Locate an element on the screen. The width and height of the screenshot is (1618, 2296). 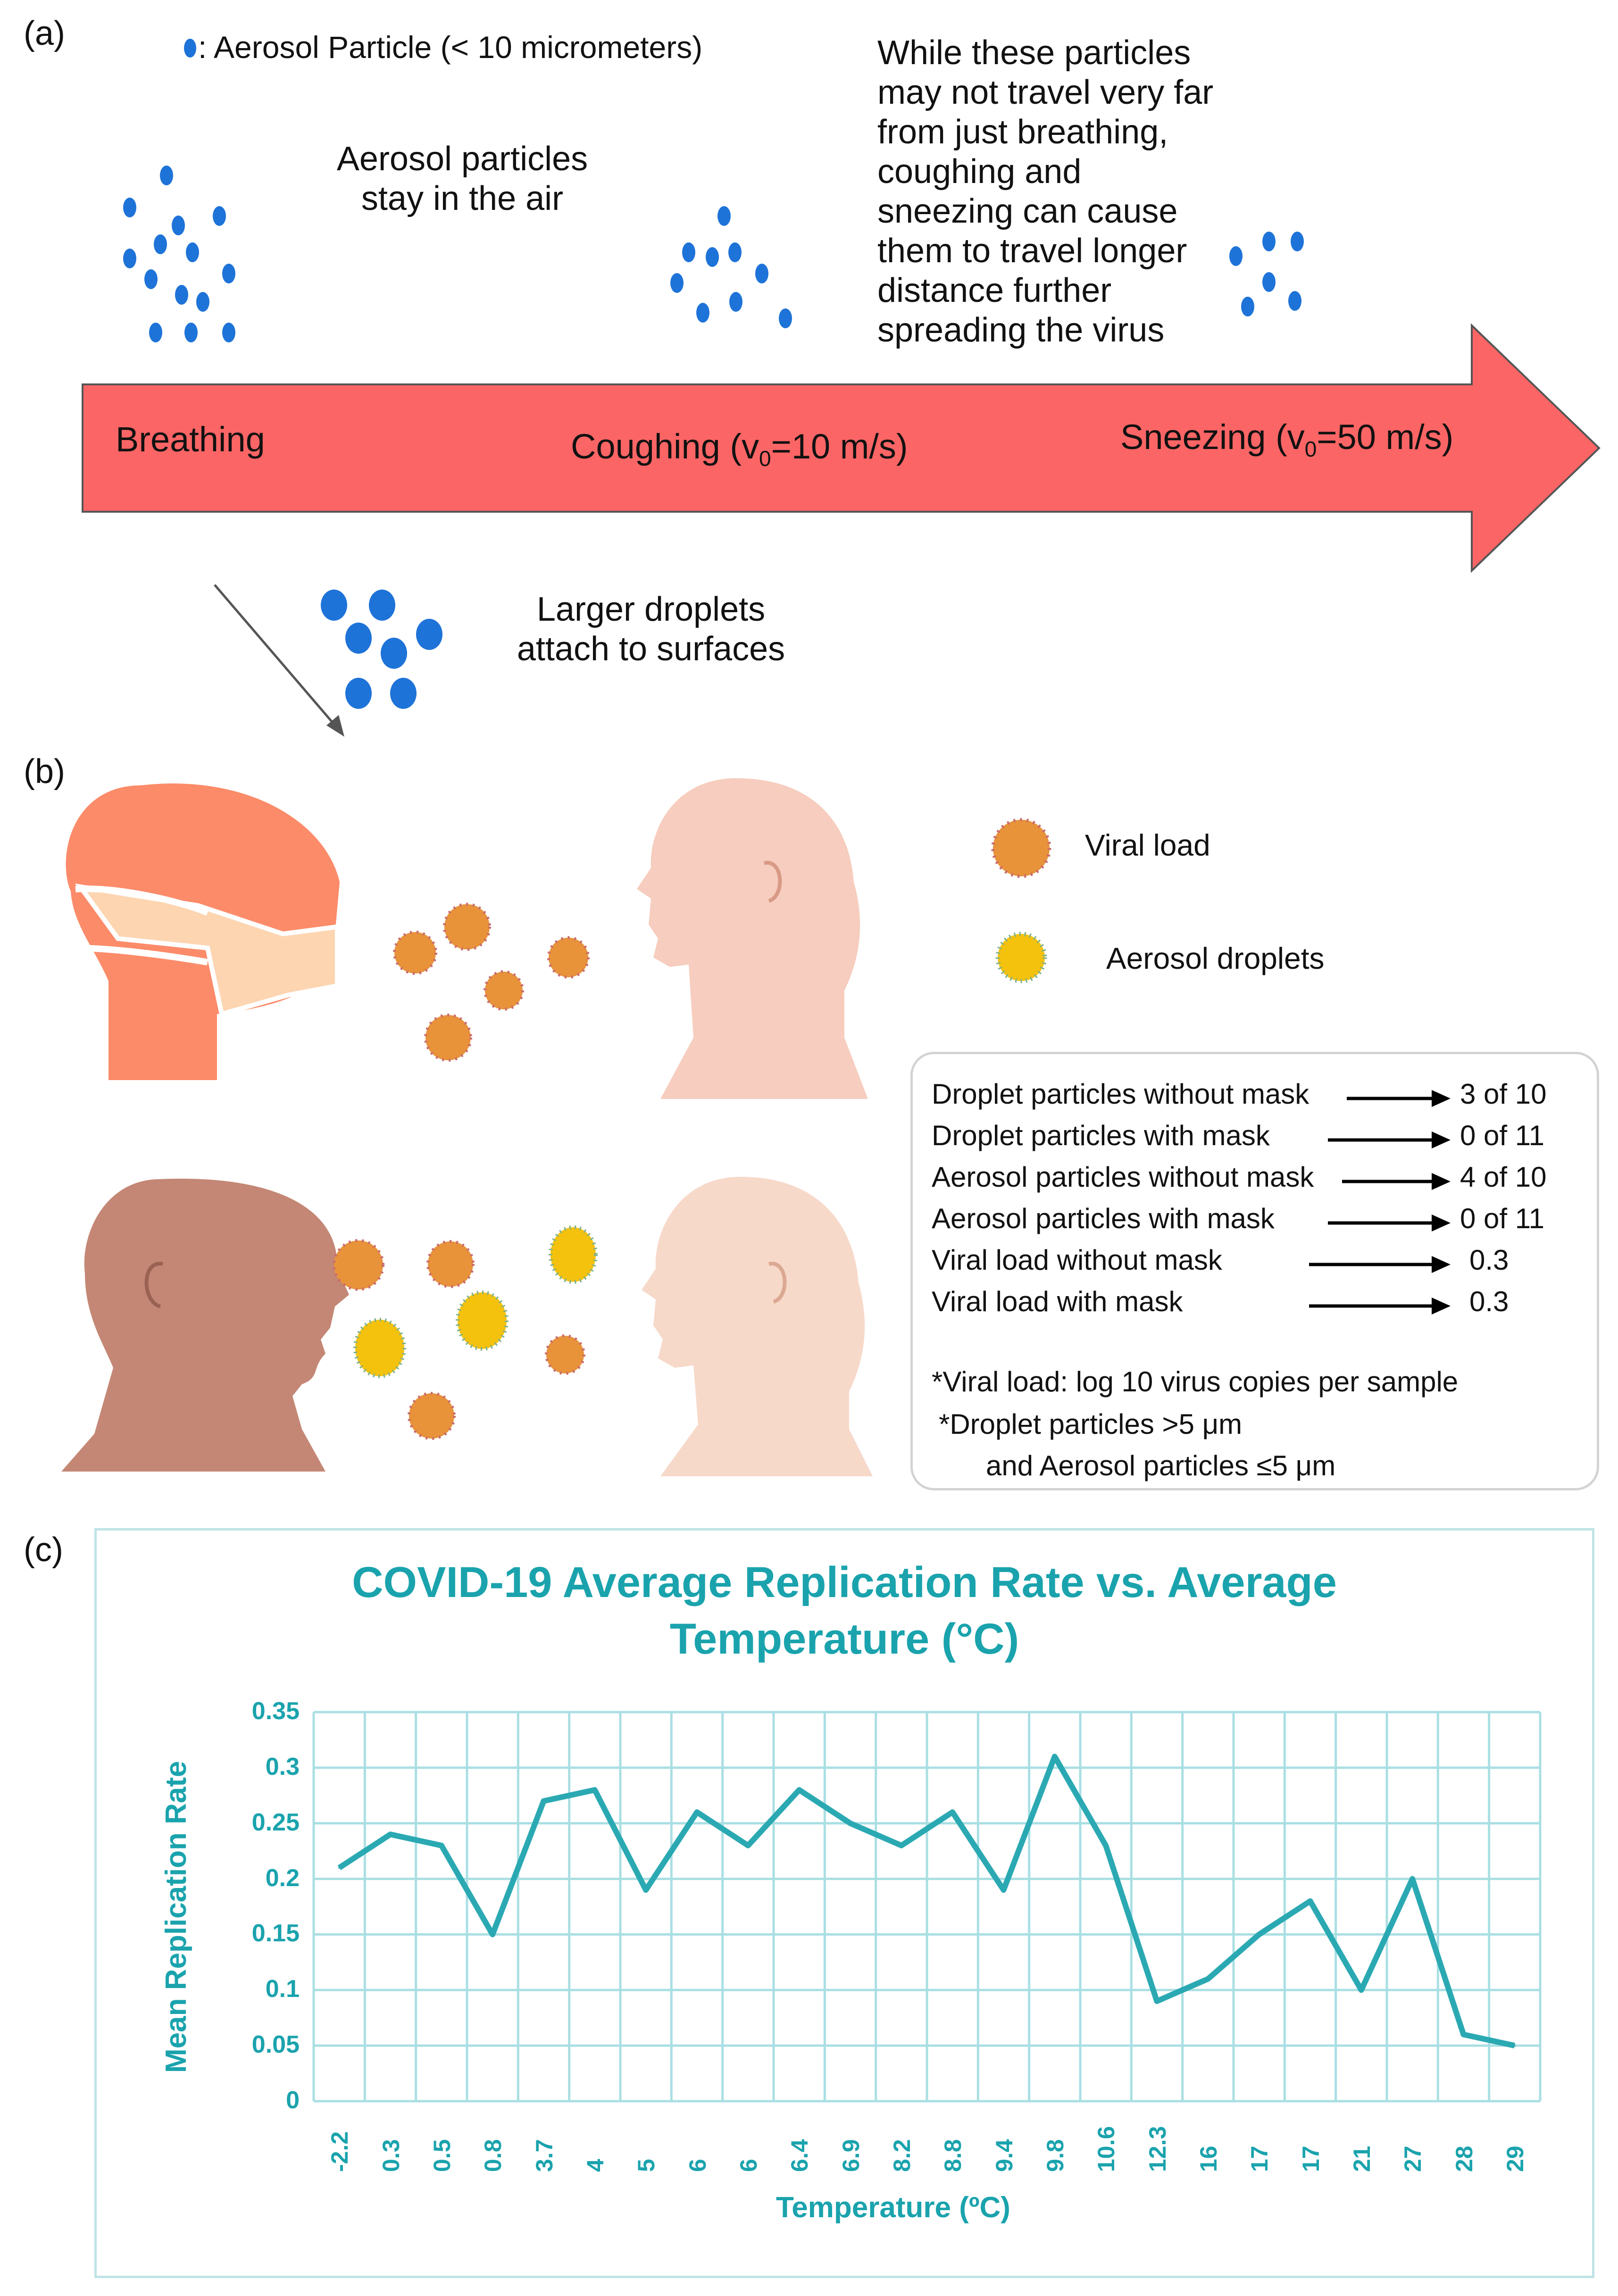
travel-note-line: coughing and is located at coordinates (979, 172).